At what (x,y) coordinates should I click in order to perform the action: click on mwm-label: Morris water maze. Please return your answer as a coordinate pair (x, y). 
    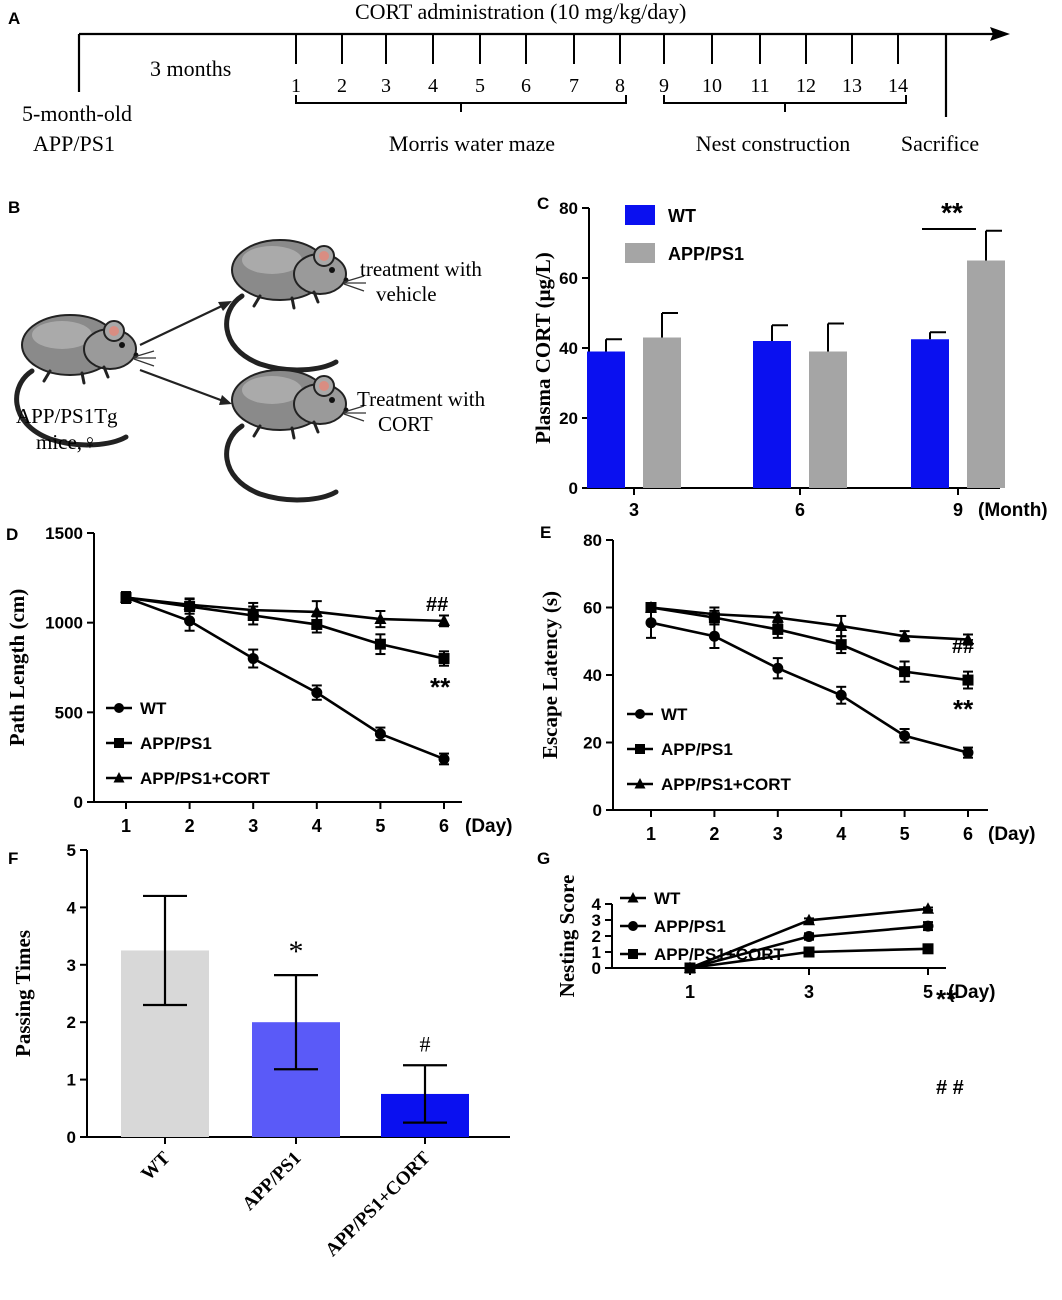
    Looking at the image, I should click on (472, 143).